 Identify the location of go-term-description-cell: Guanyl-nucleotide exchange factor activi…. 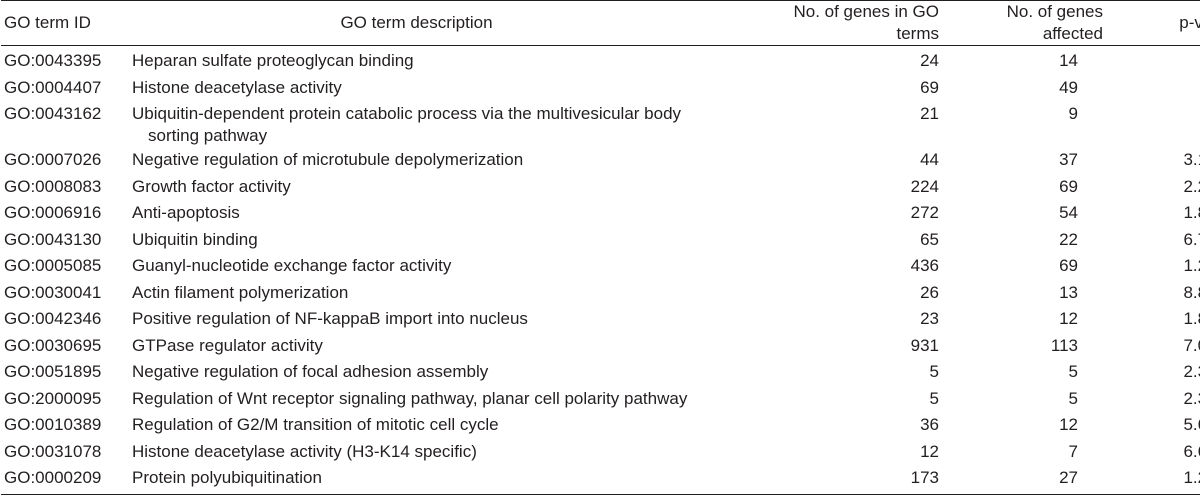
(446, 268).